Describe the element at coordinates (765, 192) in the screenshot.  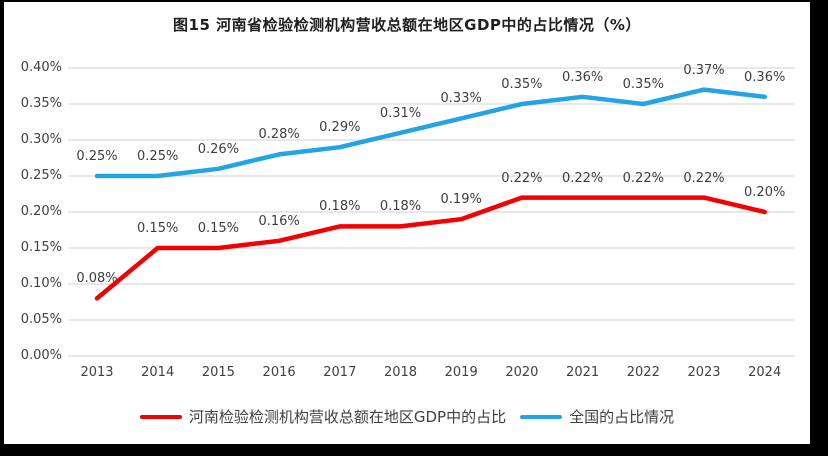
I see `data-label: 0.20%` at that location.